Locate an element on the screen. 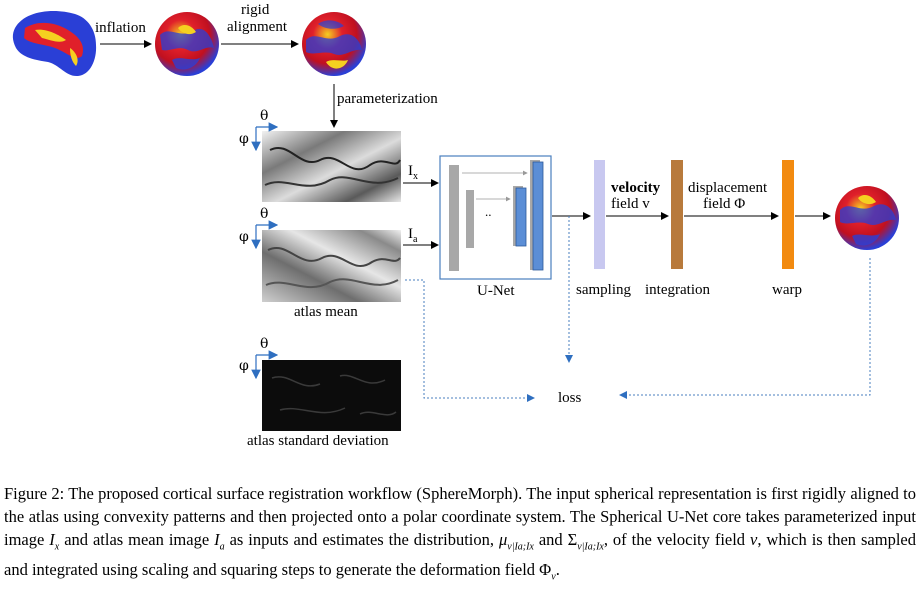  cortical-surface-image is located at coordinates (54, 43).